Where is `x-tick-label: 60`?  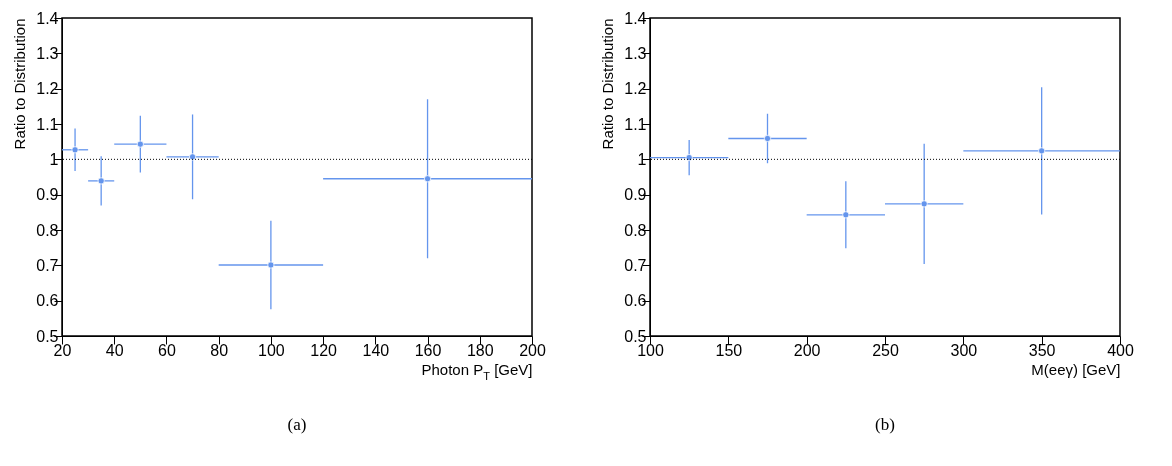 x-tick-label: 60 is located at coordinates (167, 350).